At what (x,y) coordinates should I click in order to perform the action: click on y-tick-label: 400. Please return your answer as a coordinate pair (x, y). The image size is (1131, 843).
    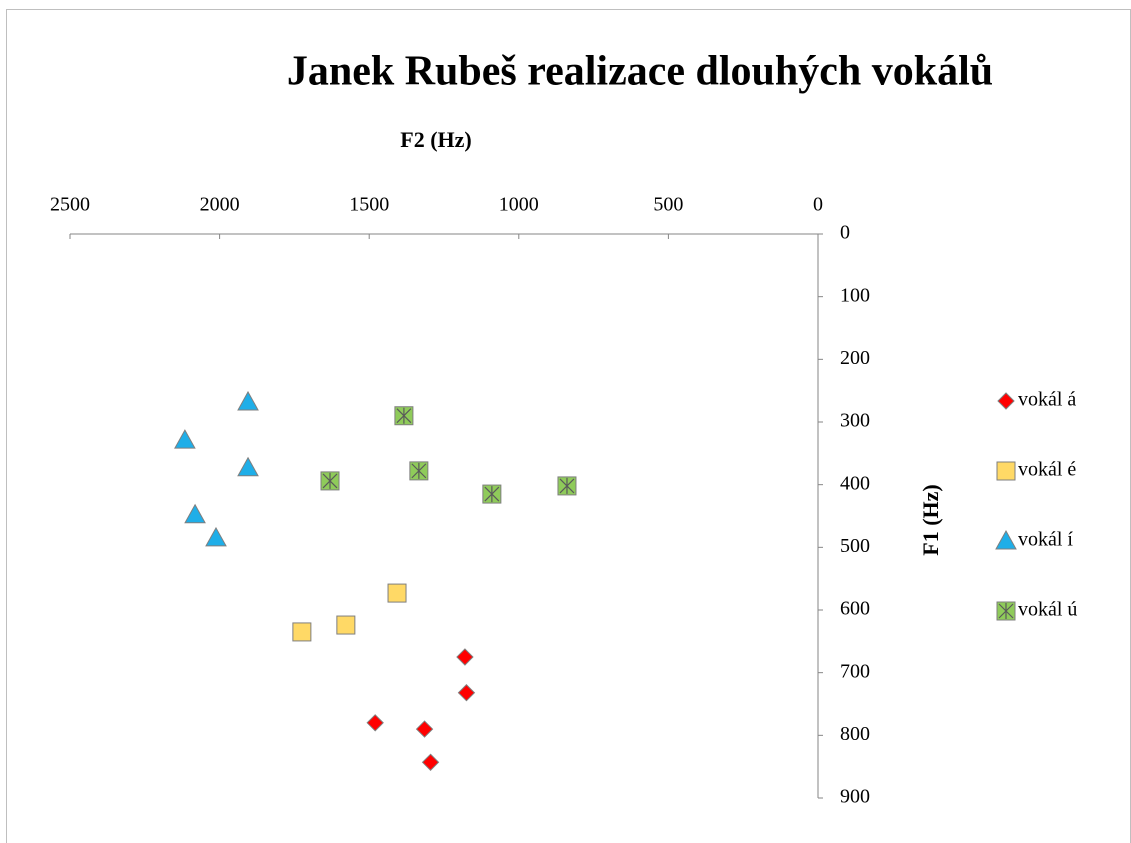
    Looking at the image, I should click on (855, 483).